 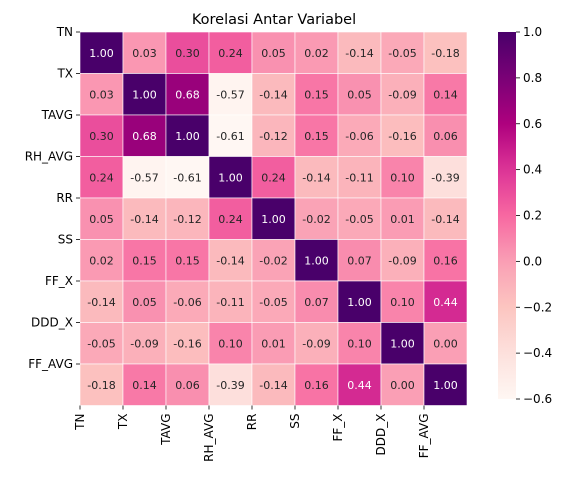 What do you see at coordinates (230, 302) in the screenshot?
I see `cell-value-FF_X-RH_AVG: -0.11` at bounding box center [230, 302].